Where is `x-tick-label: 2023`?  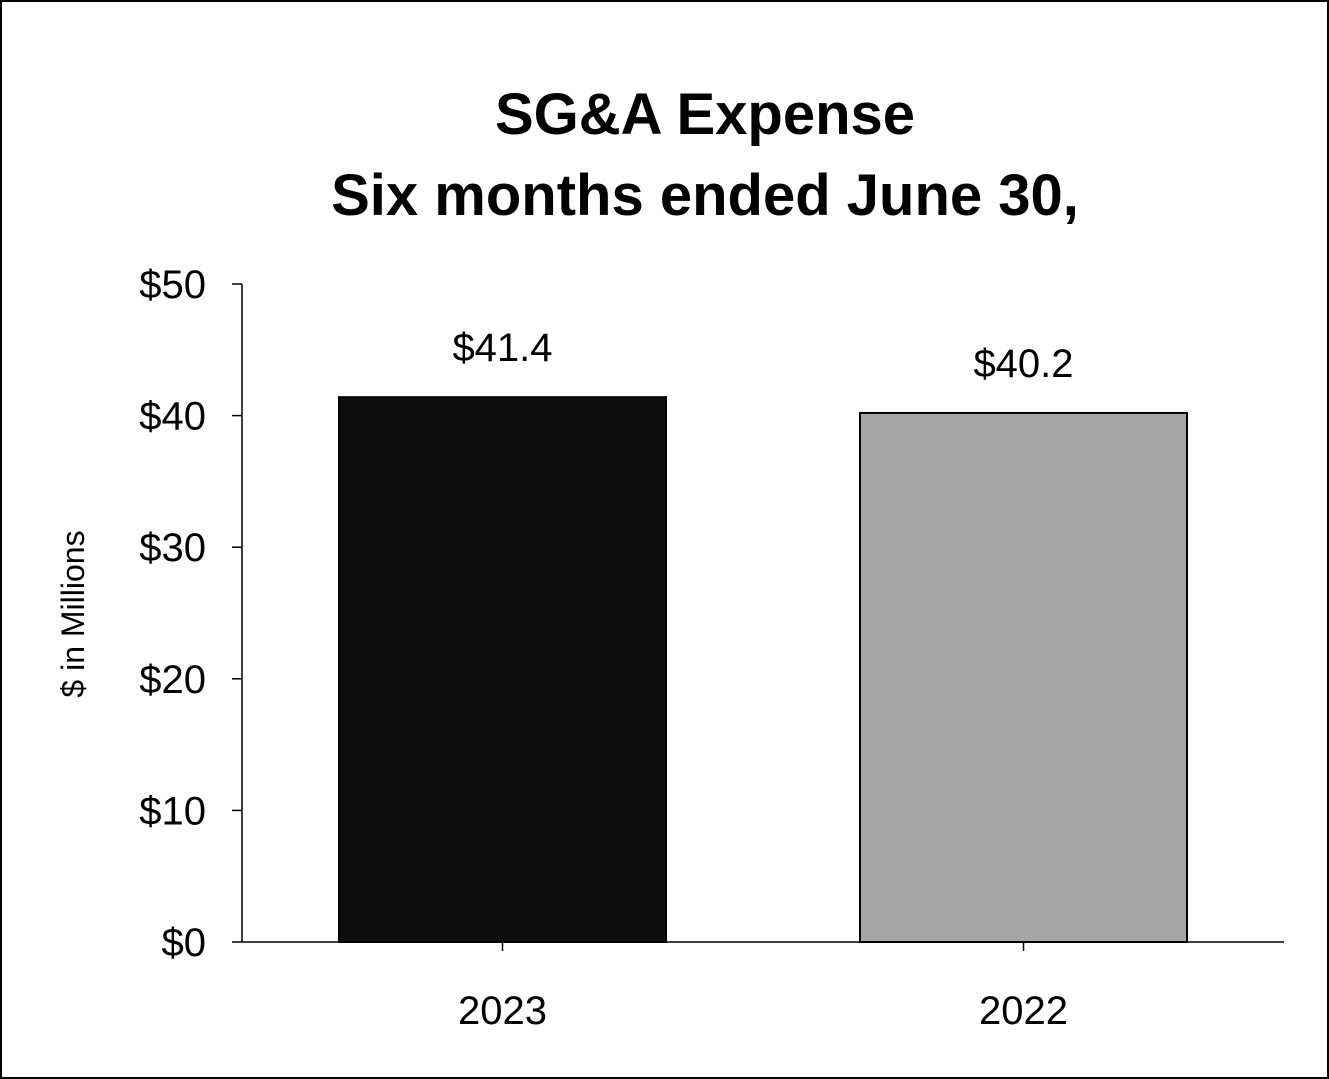 x-tick-label: 2023 is located at coordinates (502, 1011).